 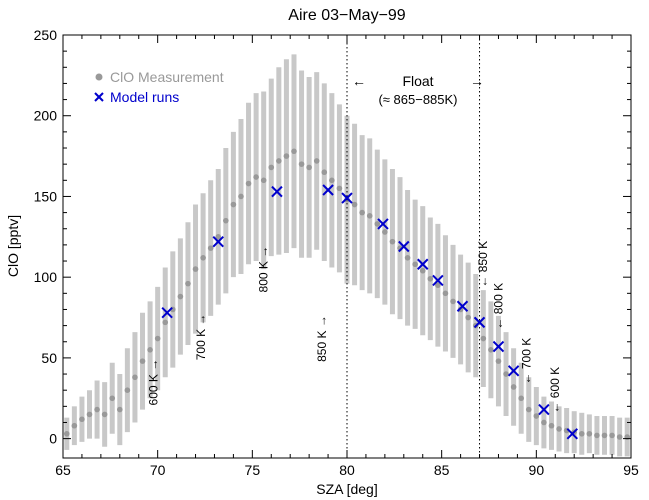 I want to click on y-axis-label: ClO [pptv], so click(x=13, y=246).